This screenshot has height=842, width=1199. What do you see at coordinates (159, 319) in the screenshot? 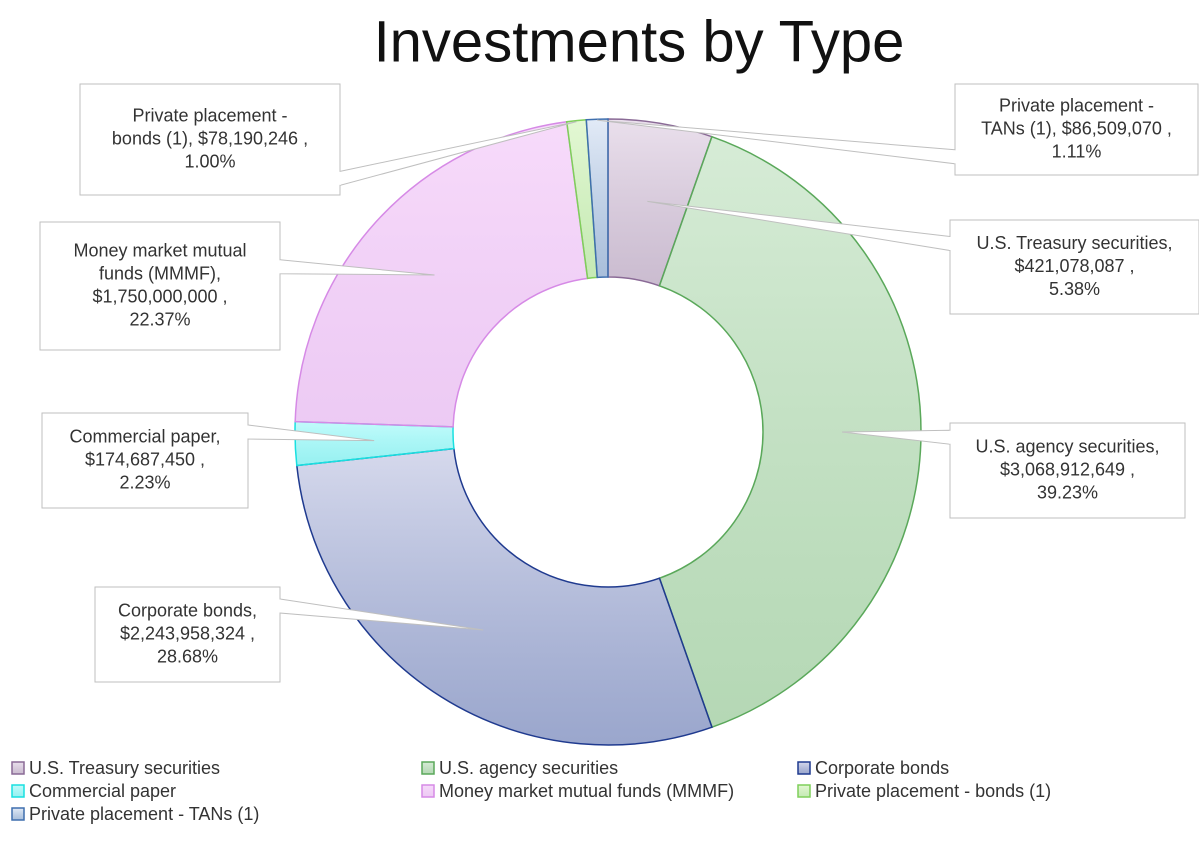
I see `data-label: 22.37%` at bounding box center [159, 319].